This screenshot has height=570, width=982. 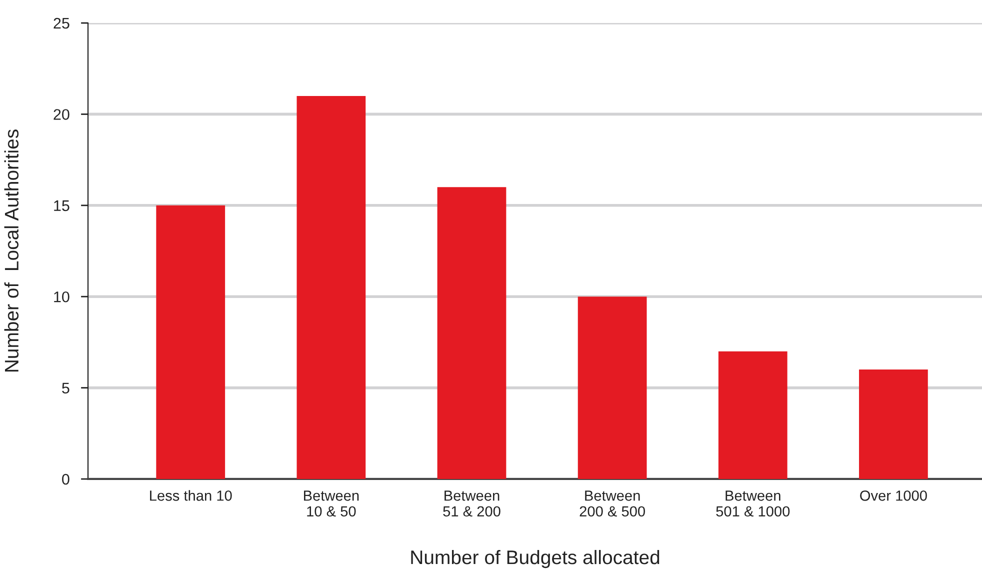 What do you see at coordinates (62, 206) in the screenshot?
I see `y-tick-label: 15` at bounding box center [62, 206].